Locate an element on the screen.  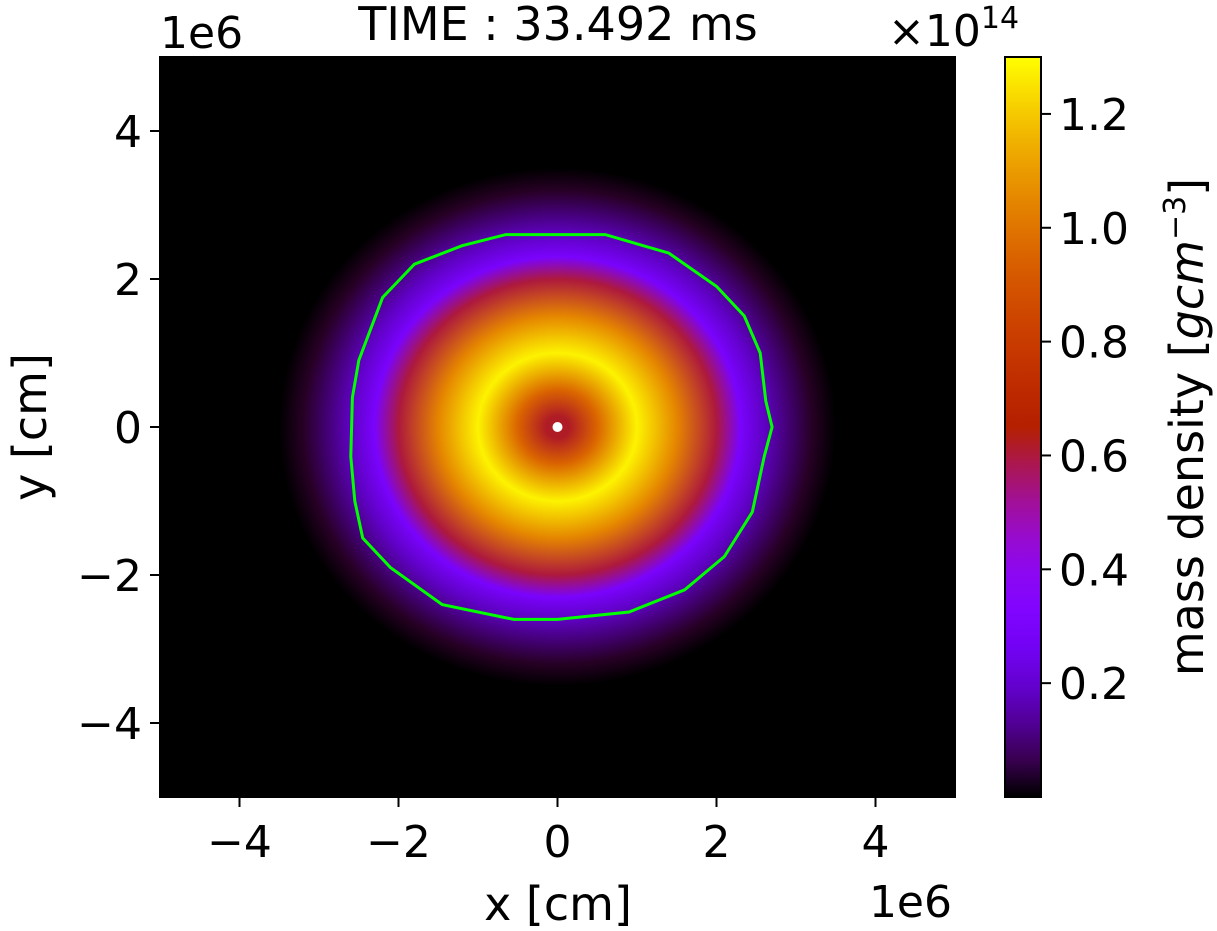
x-axis: −4 −2 0 2 4 is located at coordinates (548, 832).